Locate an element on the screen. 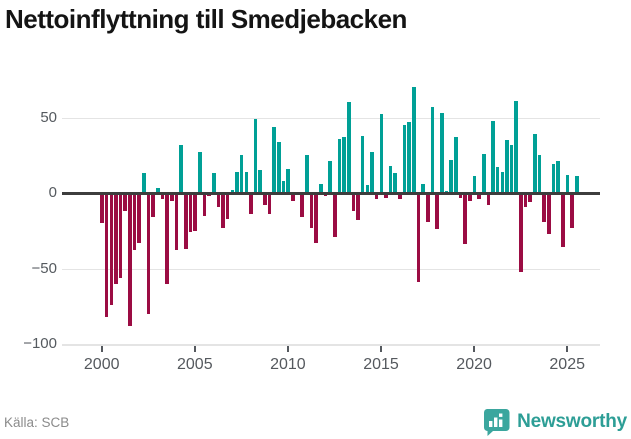 Image resolution: width=631 pixels, height=439 pixels. x-axis-tick-label: 2020 is located at coordinates (474, 364).